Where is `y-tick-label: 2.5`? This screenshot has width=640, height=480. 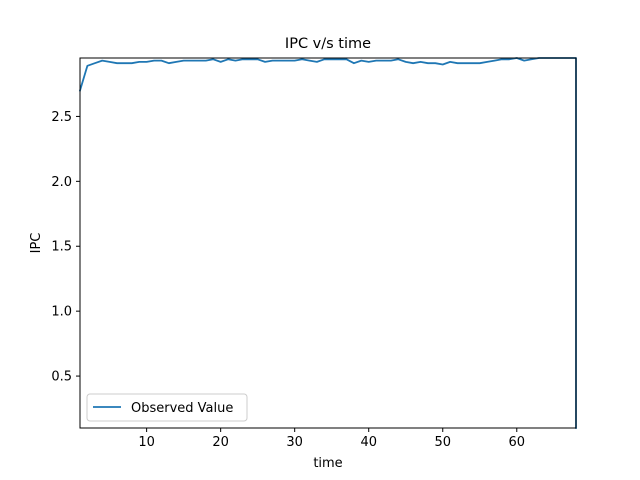
y-tick-label: 2.5 is located at coordinates (61, 117).